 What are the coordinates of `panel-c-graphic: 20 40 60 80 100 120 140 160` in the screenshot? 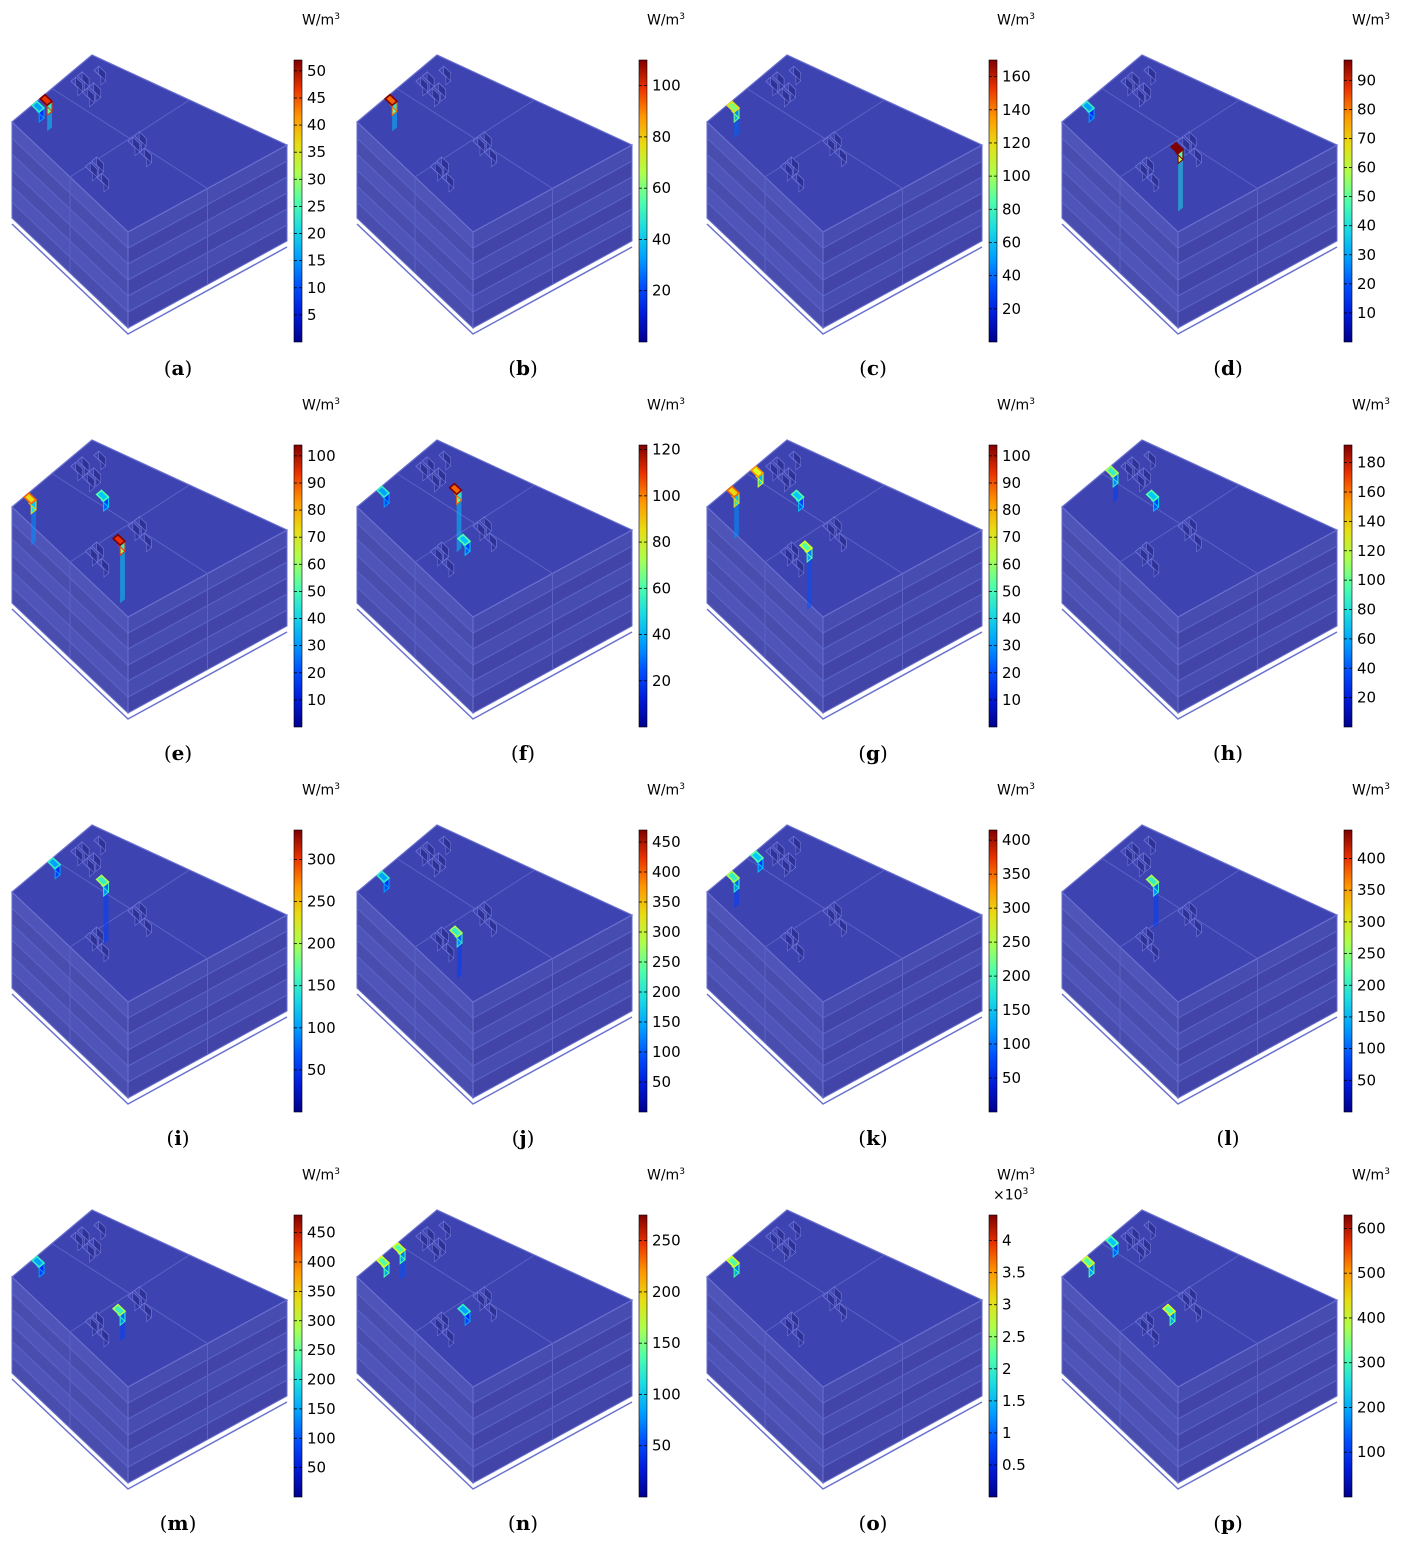 It's located at (868, 198).